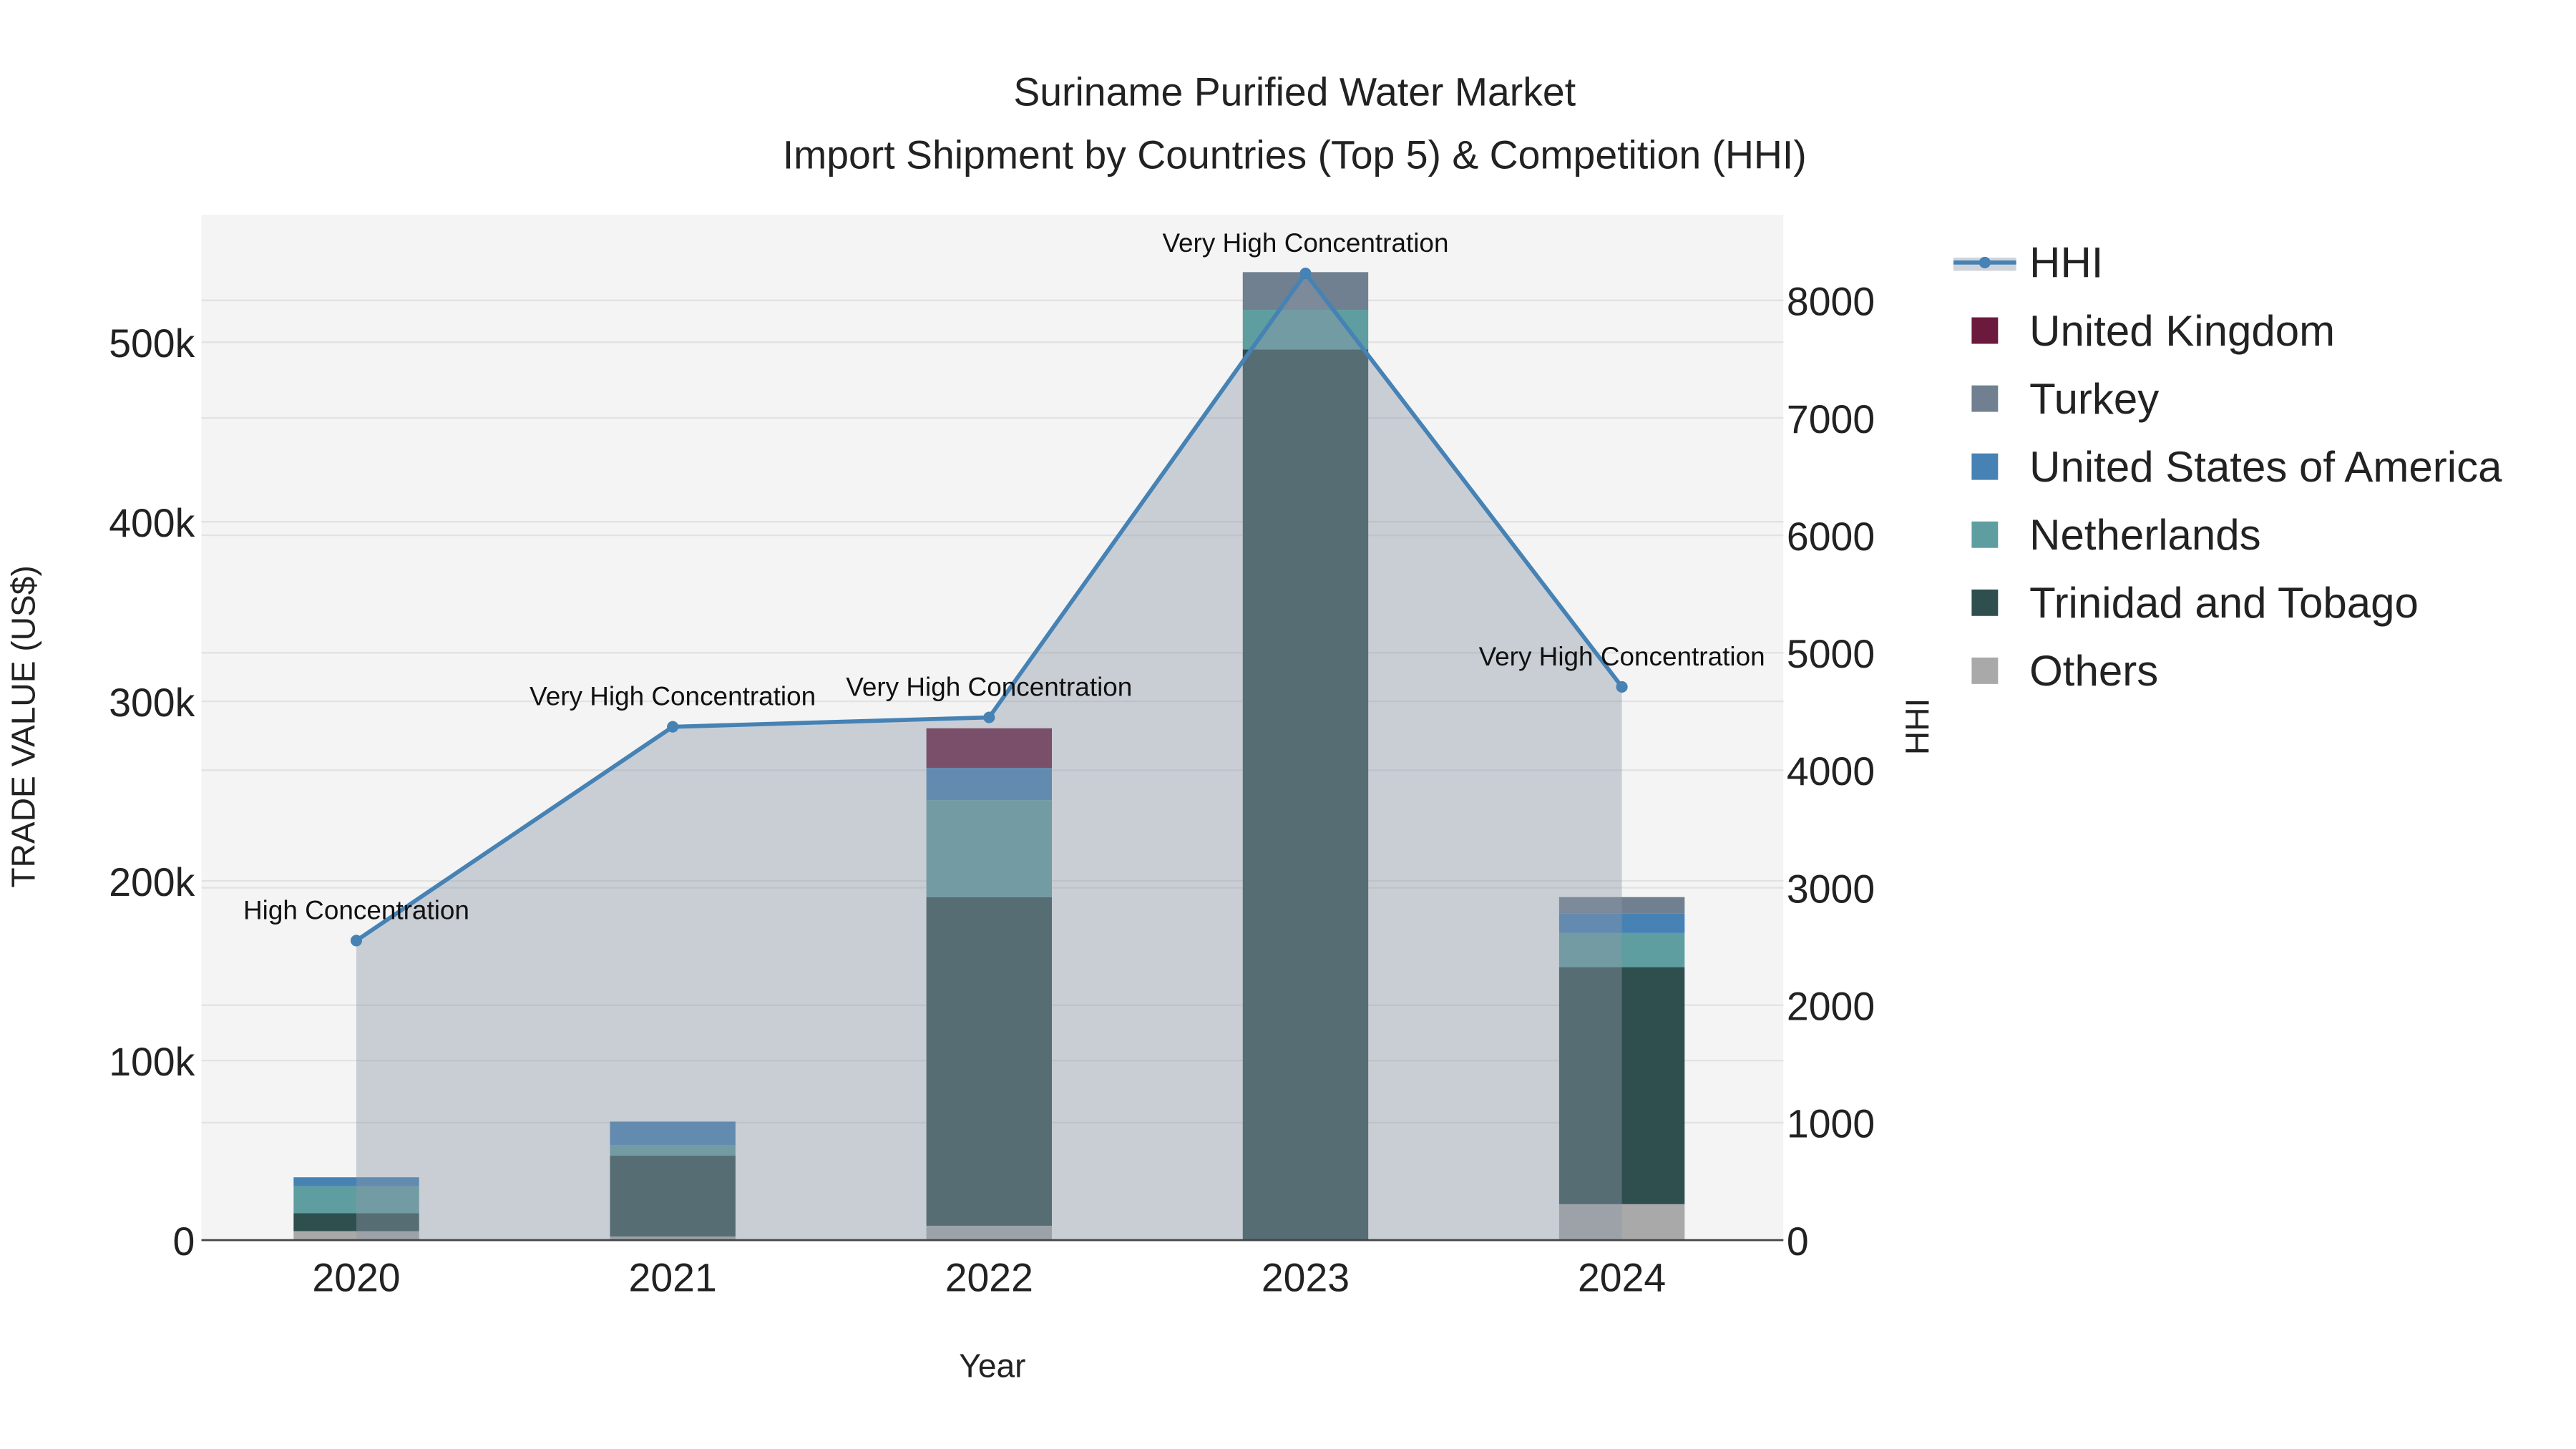 This screenshot has width=2576, height=1449. I want to click on y2-tick-label: 5000, so click(1831, 654).